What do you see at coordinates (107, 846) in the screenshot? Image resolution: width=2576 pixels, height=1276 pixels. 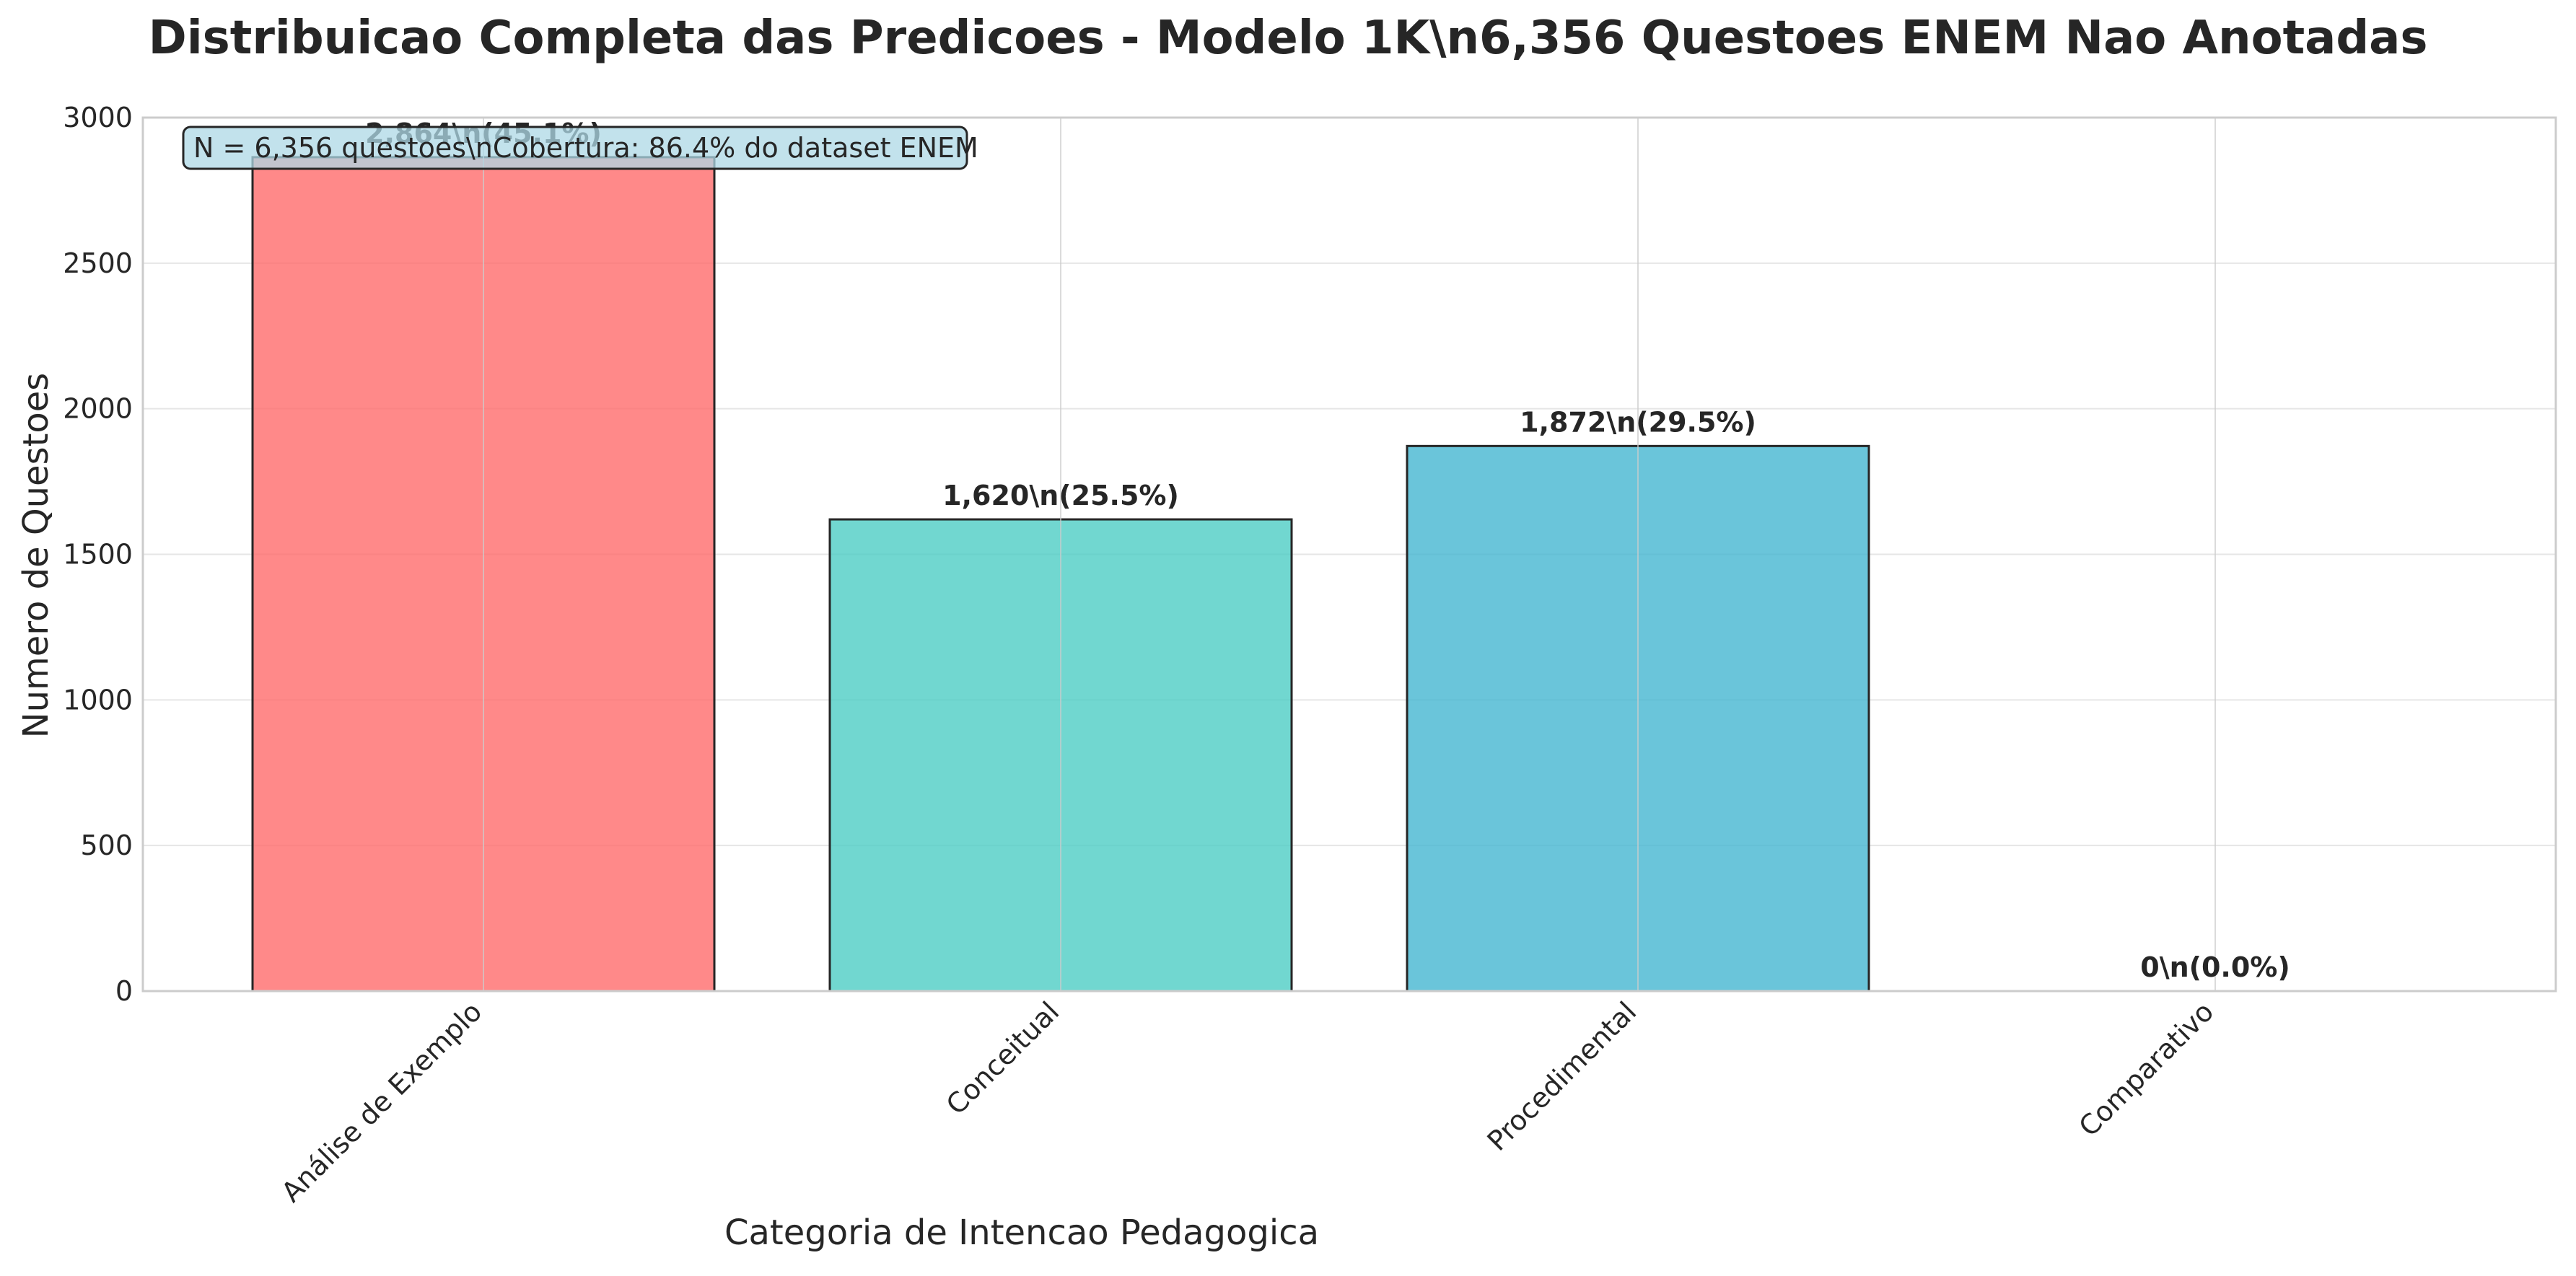 I see `y-tick-label: 500` at bounding box center [107, 846].